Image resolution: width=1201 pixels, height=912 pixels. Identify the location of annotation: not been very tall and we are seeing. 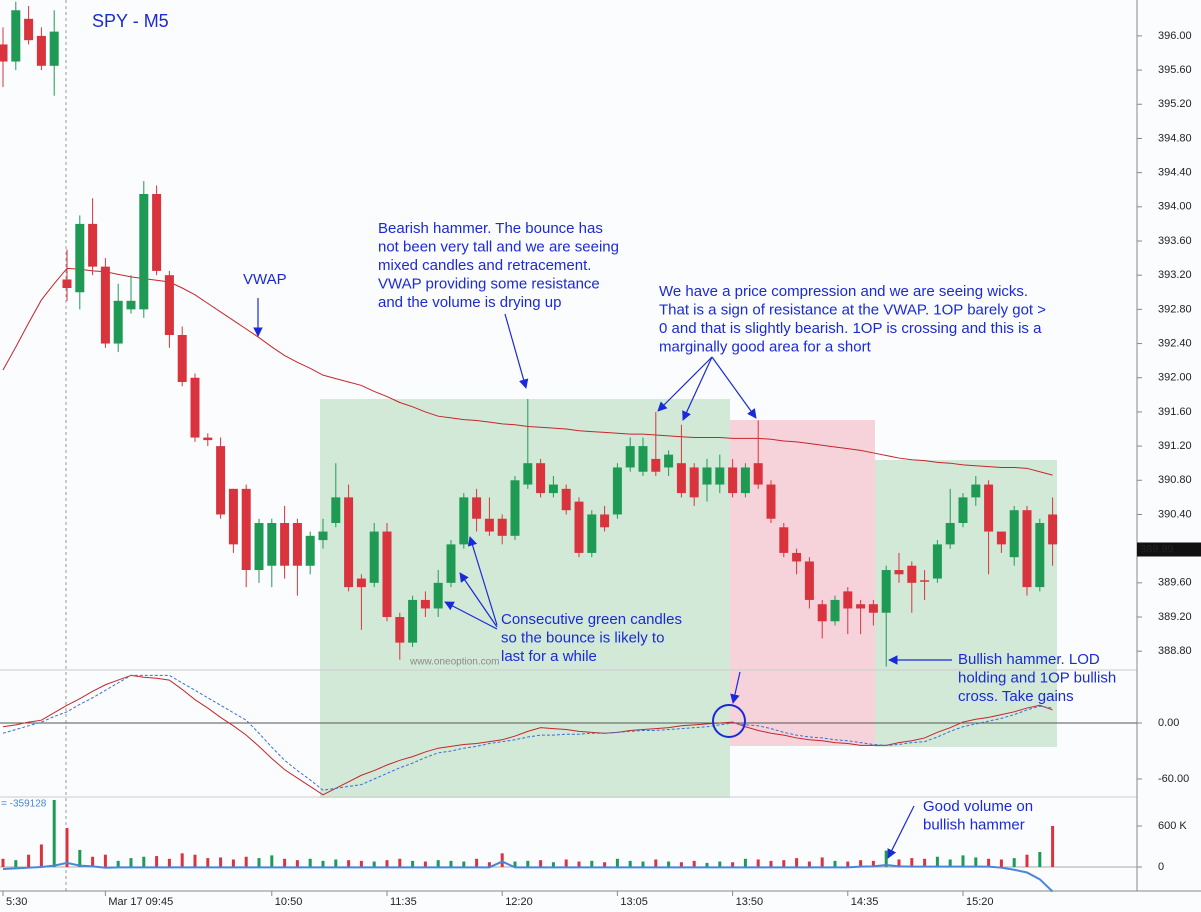
(498, 246).